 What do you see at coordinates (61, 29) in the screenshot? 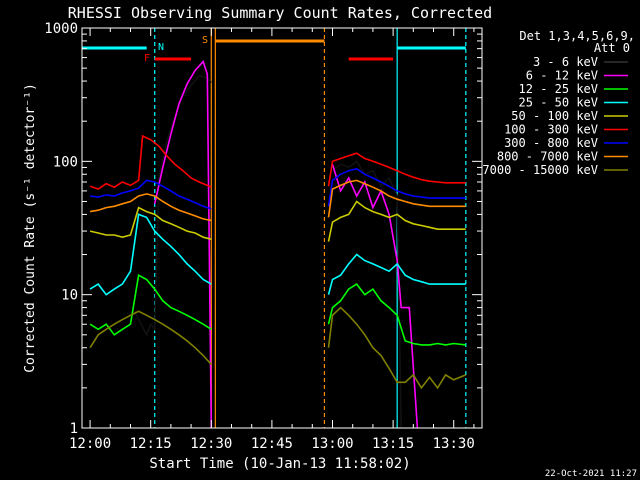
I see `y-tick-label-3: 1000` at bounding box center [61, 29].